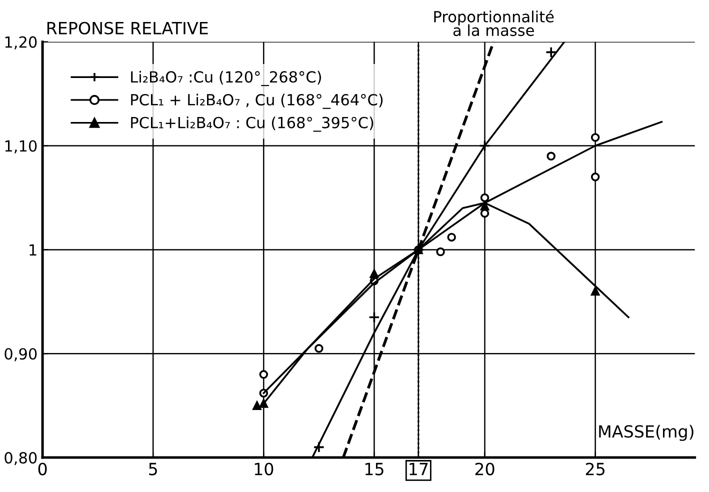 This screenshot has height=492, width=709. I want to click on y-tick-label: 0,80, so click(20, 459).